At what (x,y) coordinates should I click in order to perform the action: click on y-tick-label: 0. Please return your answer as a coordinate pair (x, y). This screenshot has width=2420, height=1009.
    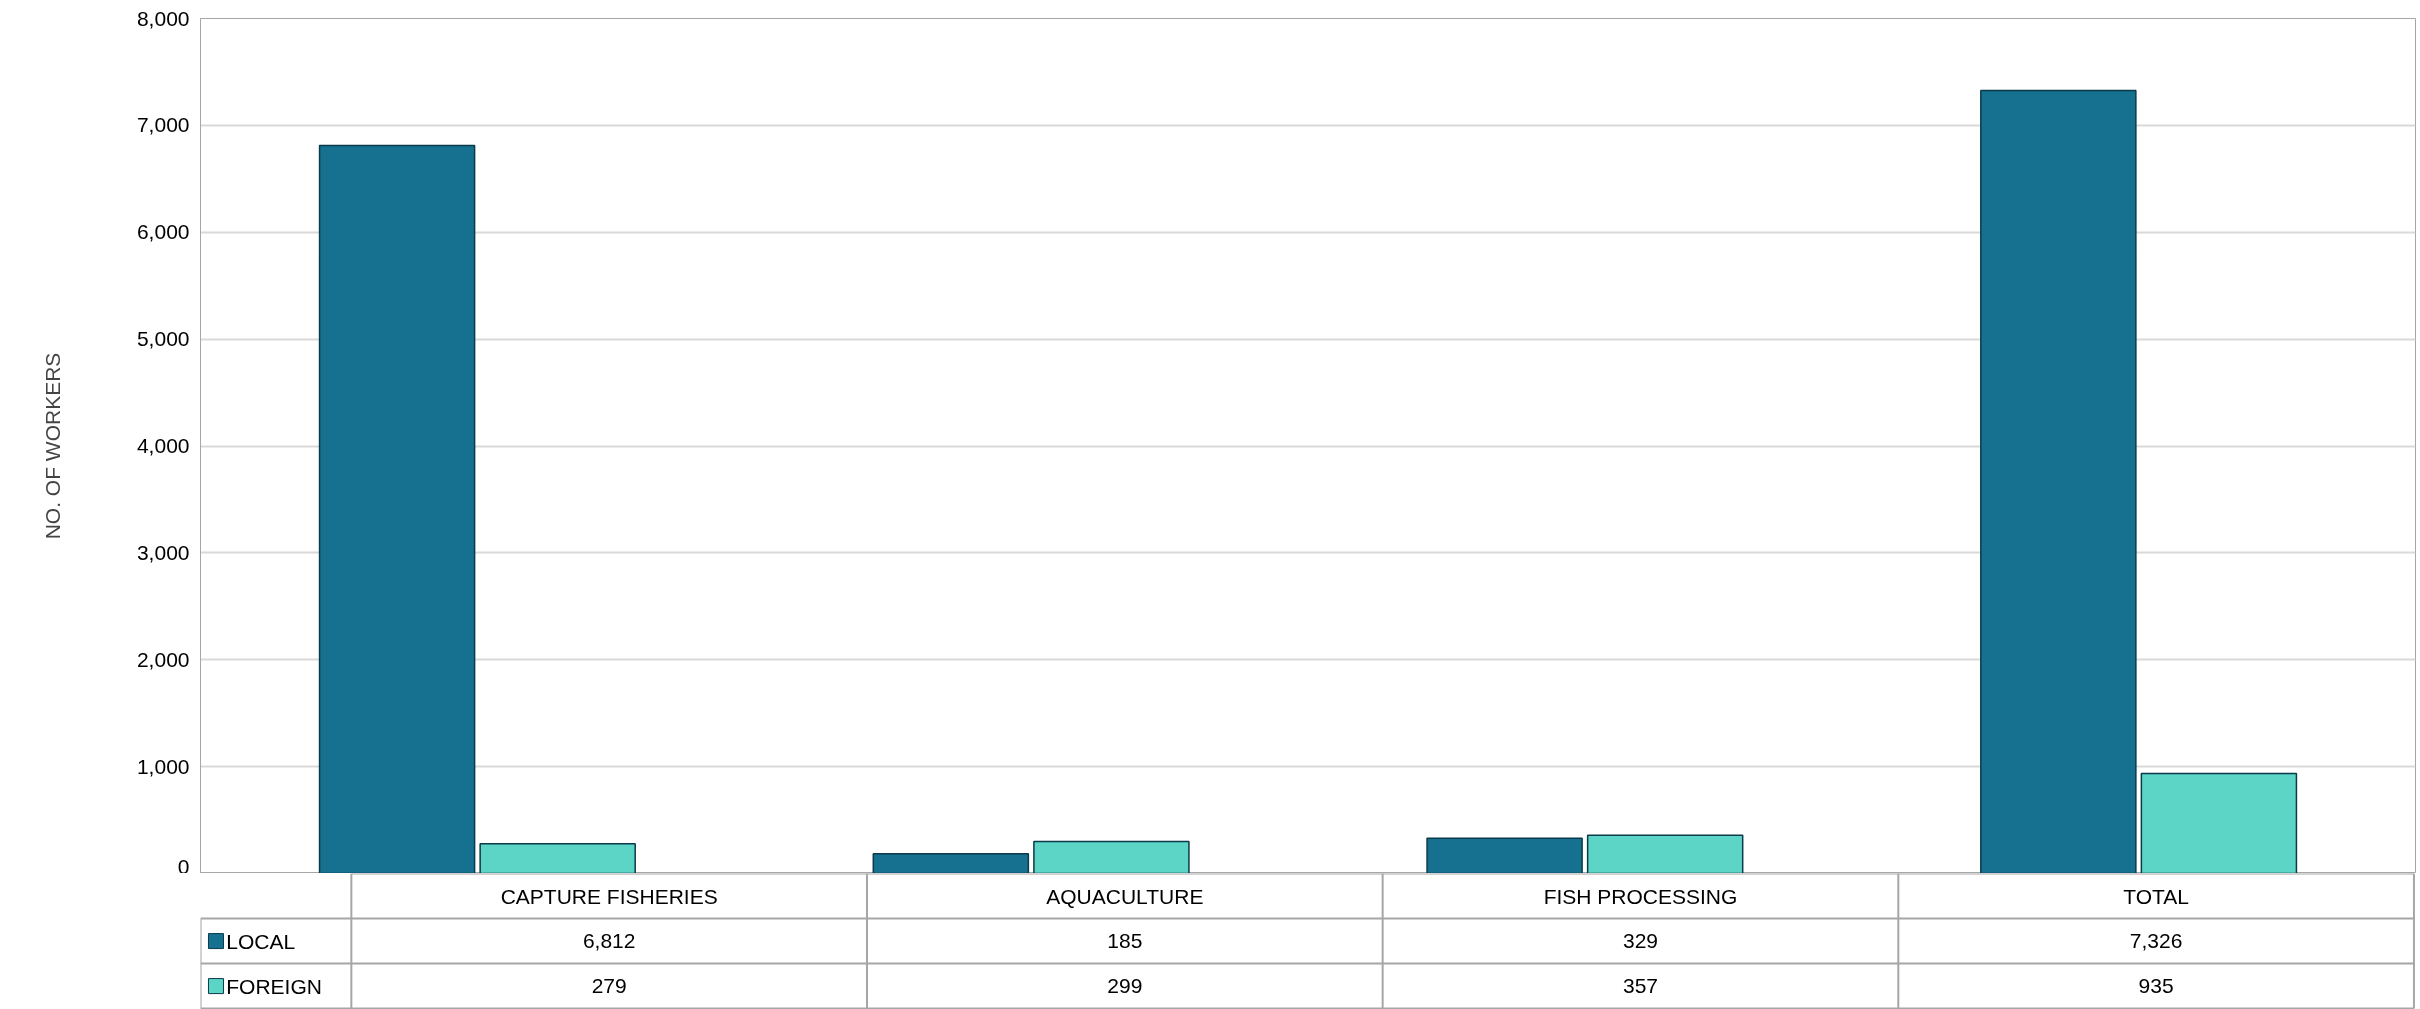
    Looking at the image, I should click on (183, 866).